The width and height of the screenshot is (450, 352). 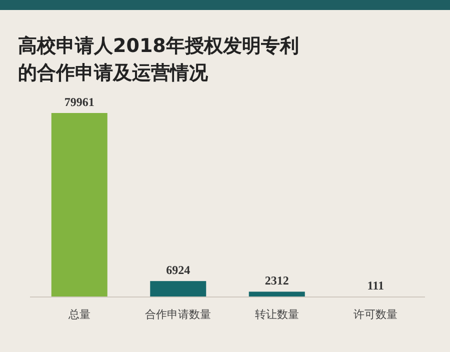 What do you see at coordinates (78, 314) in the screenshot?
I see `x-tick-label: 总量` at bounding box center [78, 314].